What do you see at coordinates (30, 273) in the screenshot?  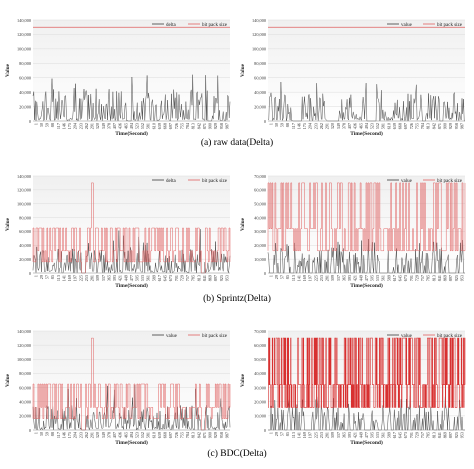 I see `y-tick-label: 0` at bounding box center [30, 273].